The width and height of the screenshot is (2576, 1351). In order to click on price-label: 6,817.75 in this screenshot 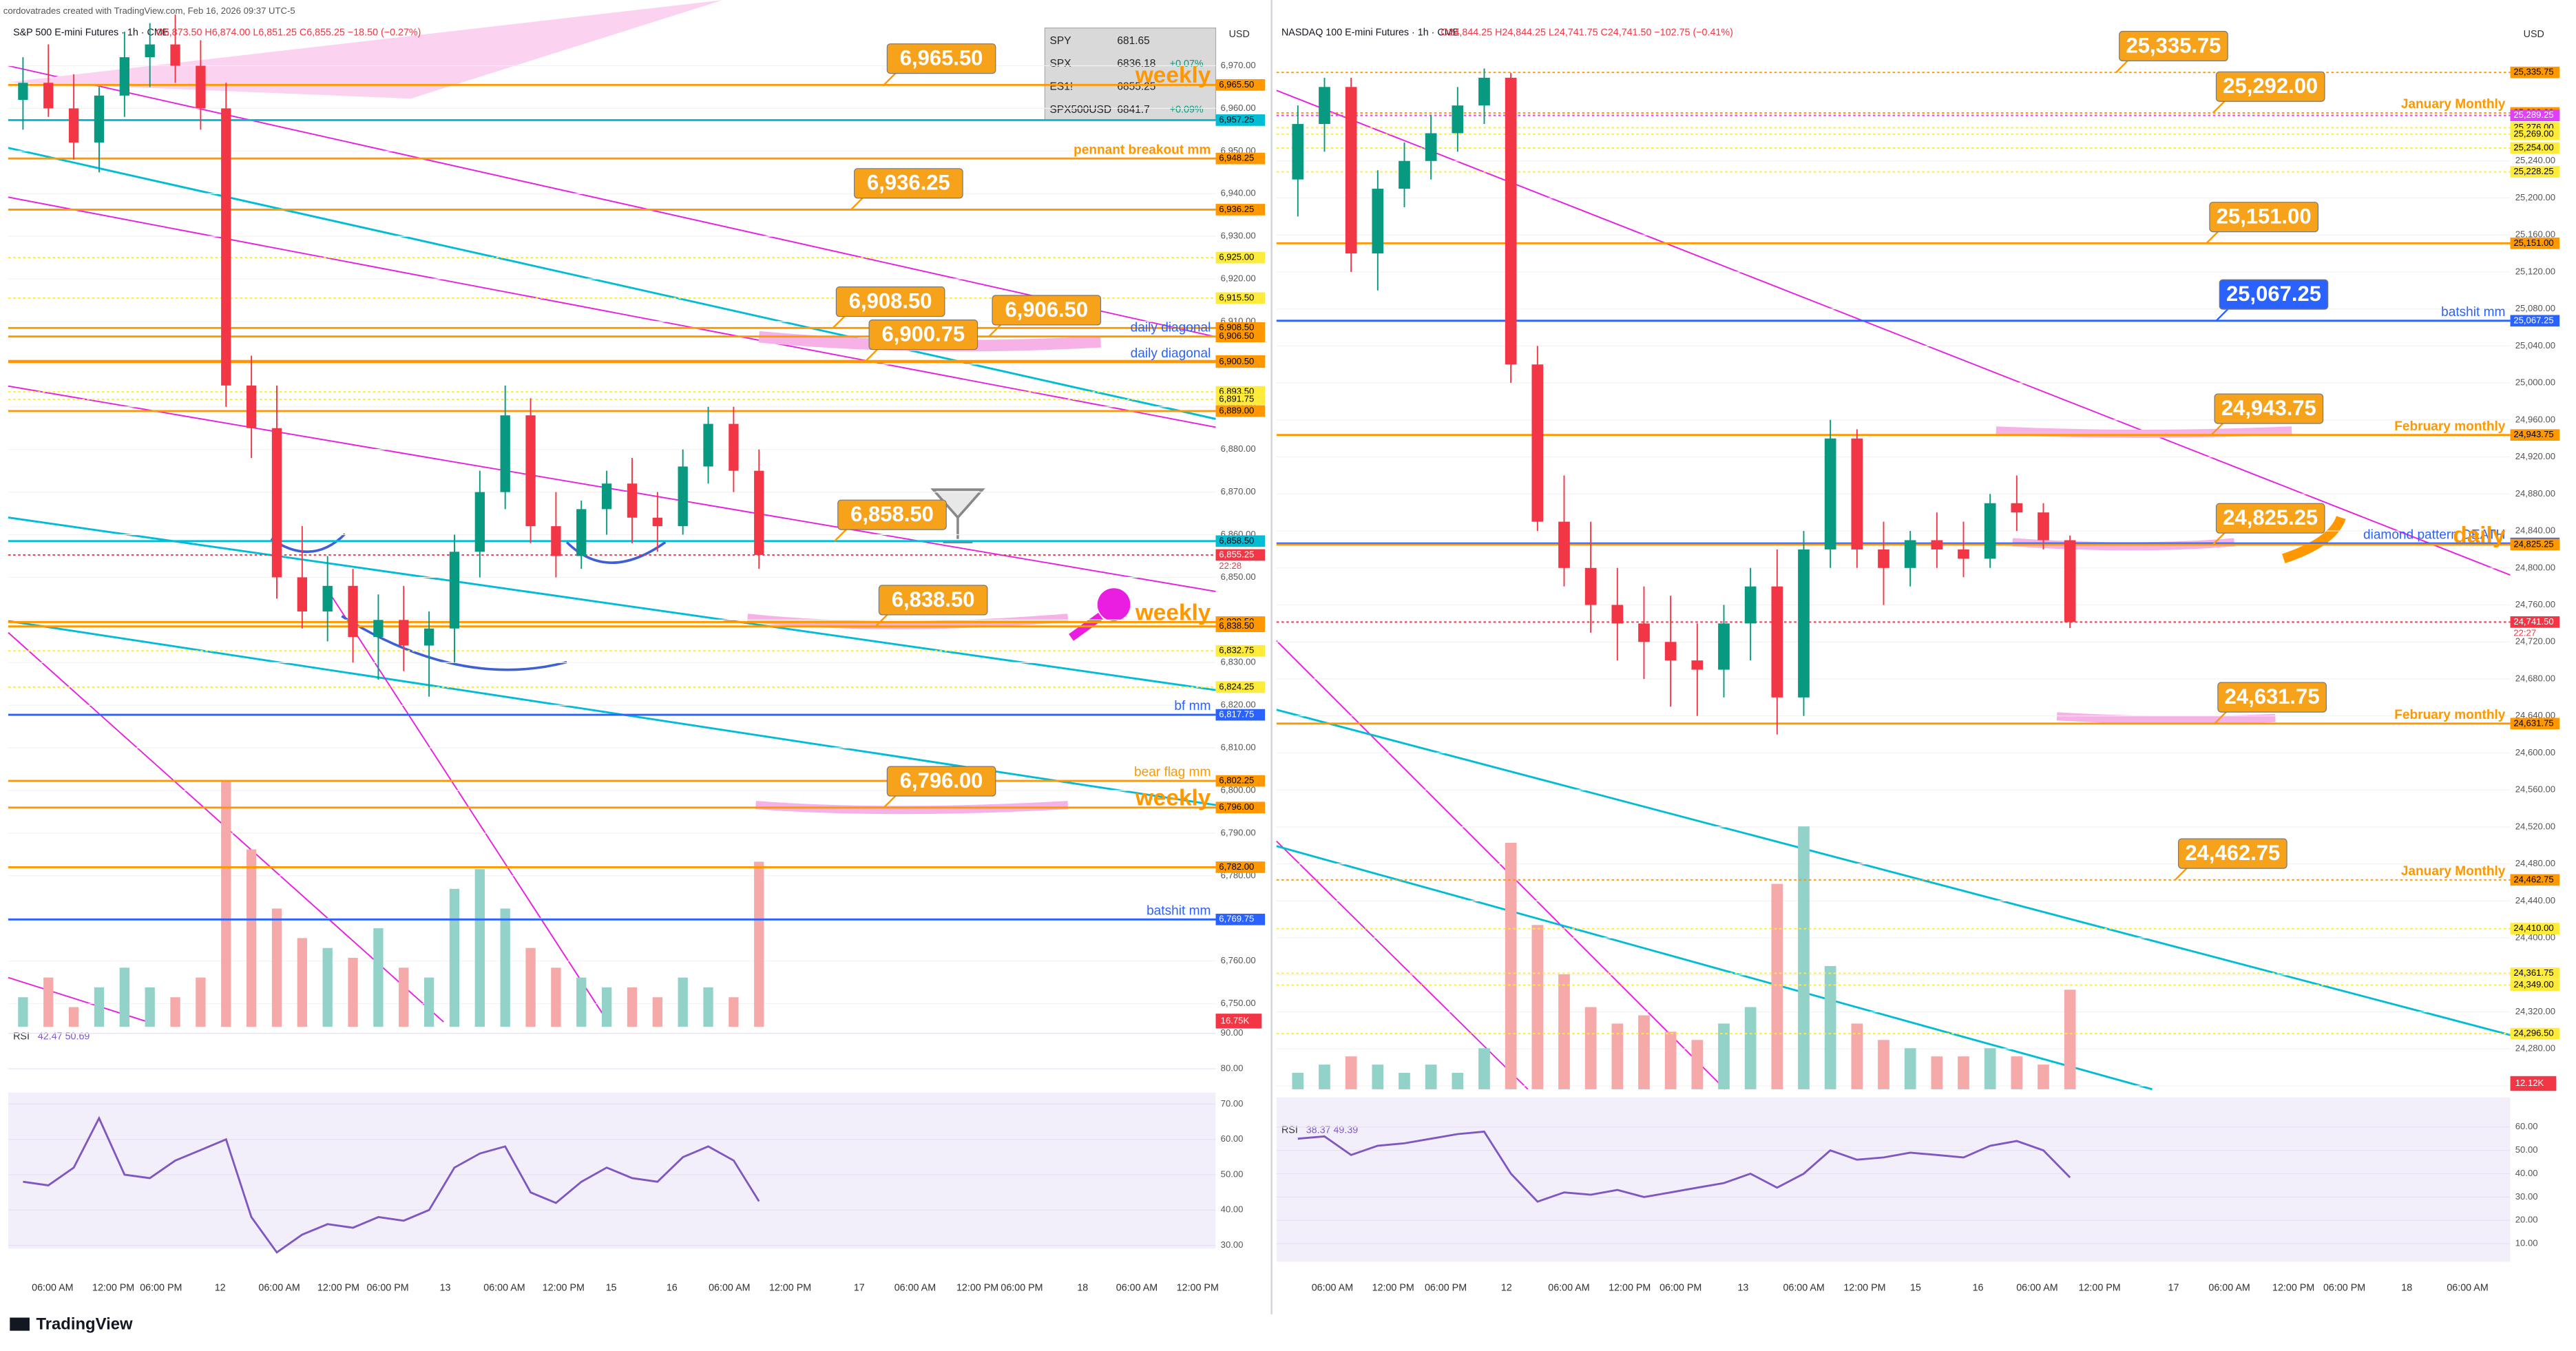, I will do `click(1236, 714)`.